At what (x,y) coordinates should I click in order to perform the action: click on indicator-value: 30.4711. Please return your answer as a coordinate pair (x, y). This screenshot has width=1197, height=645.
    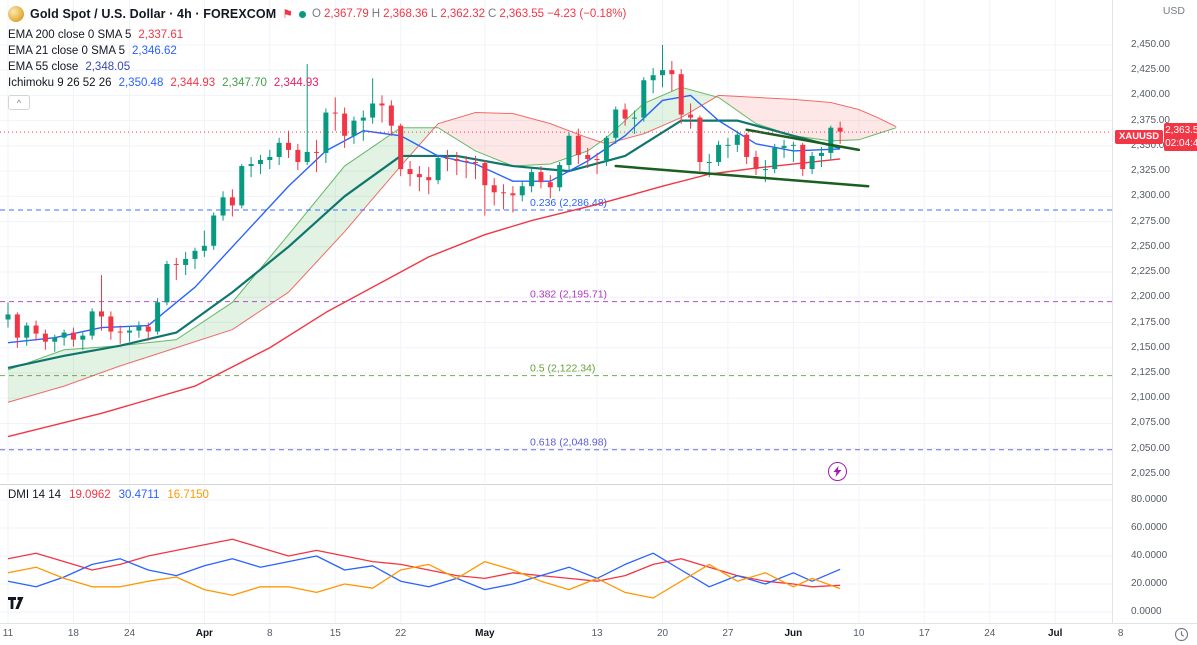
    Looking at the image, I should click on (139, 495).